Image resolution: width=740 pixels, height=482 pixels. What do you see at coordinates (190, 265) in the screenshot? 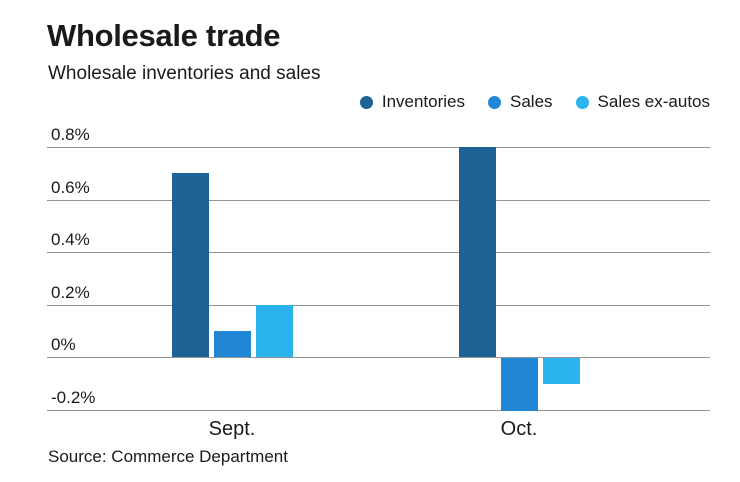
I see `bar-inventories-sept` at bounding box center [190, 265].